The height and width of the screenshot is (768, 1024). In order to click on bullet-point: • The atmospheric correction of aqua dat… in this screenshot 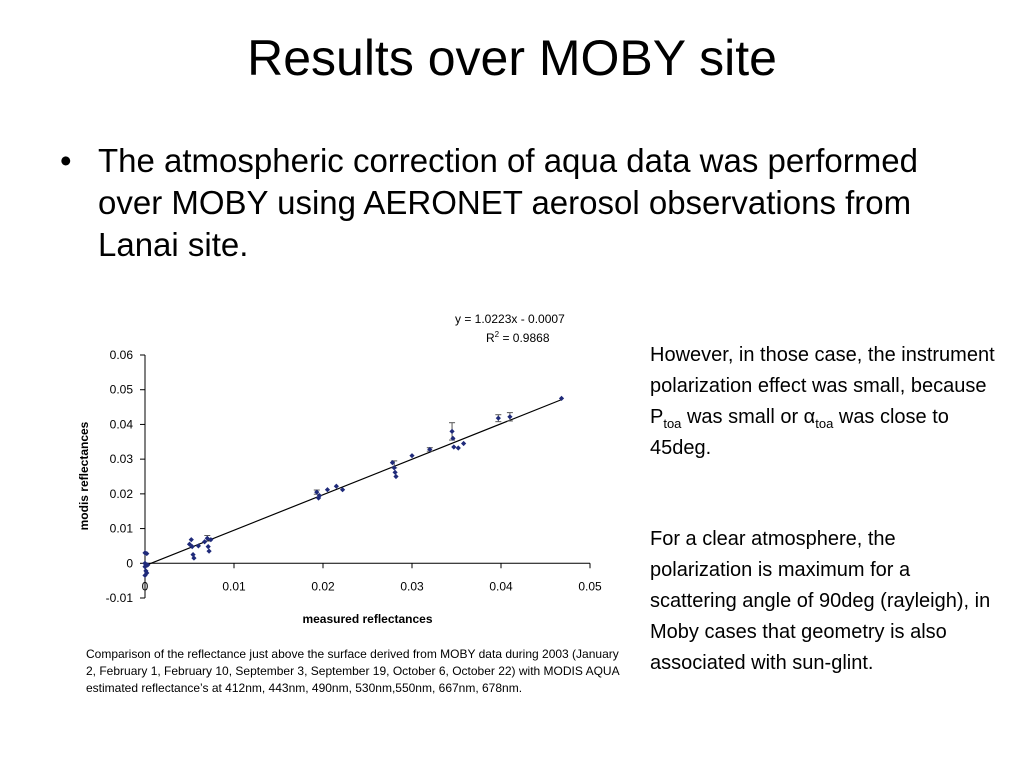, I will do `click(510, 203)`.